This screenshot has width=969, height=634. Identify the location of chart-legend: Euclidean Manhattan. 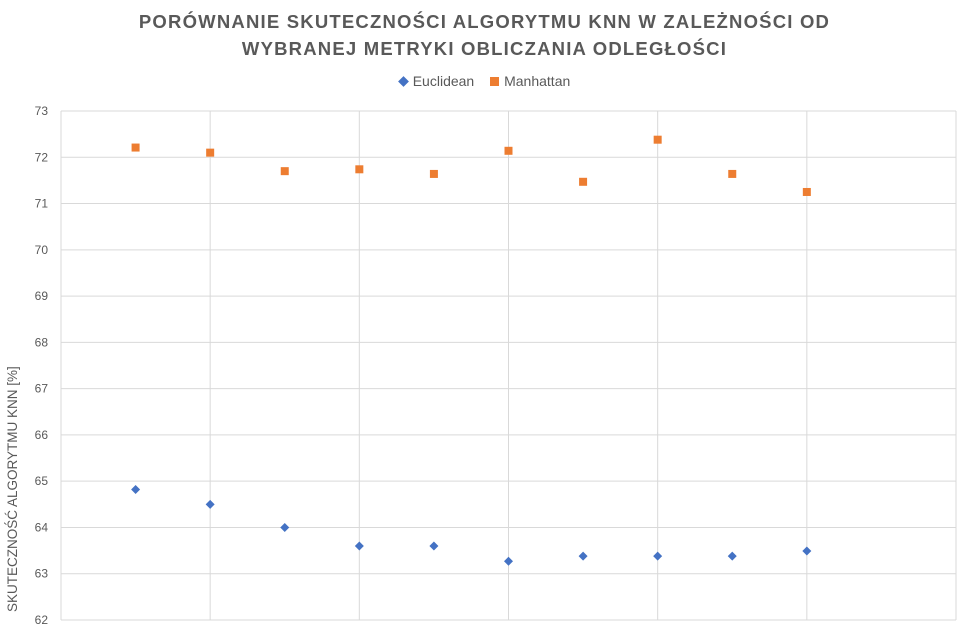
(484, 81).